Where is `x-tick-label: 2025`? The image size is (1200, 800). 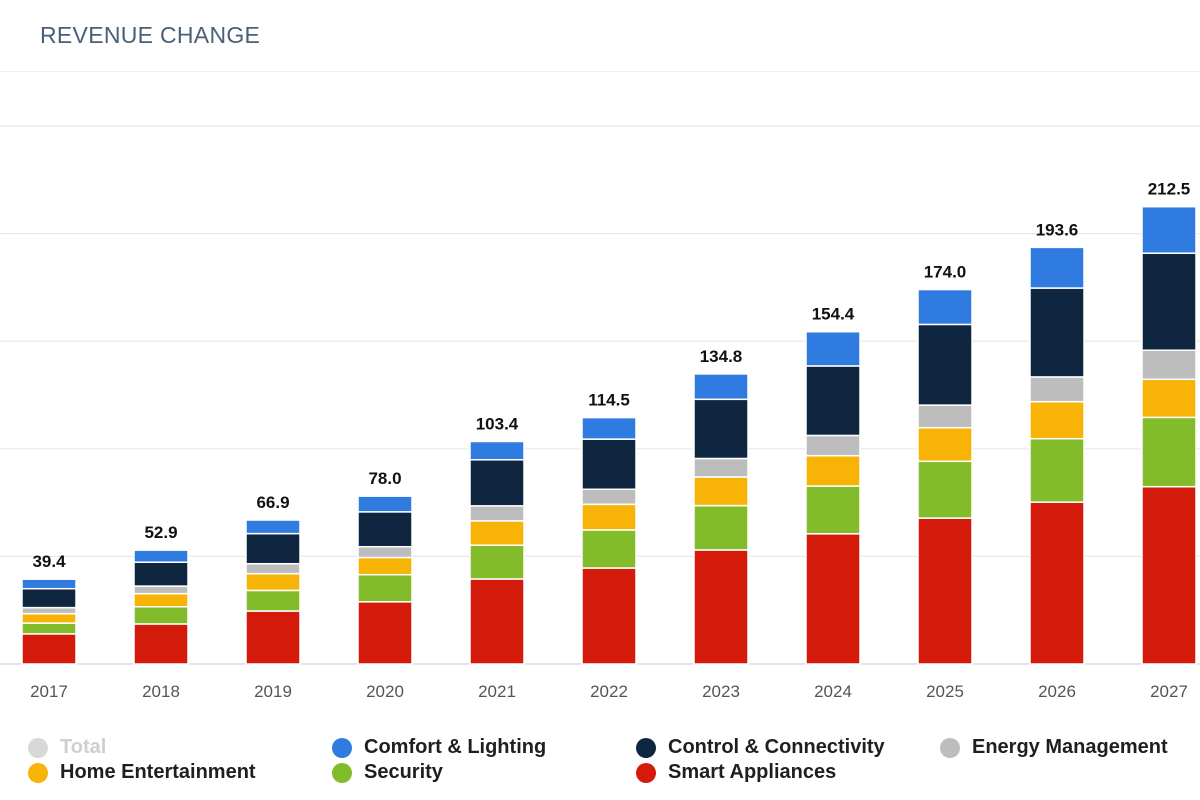
x-tick-label: 2025 is located at coordinates (945, 691).